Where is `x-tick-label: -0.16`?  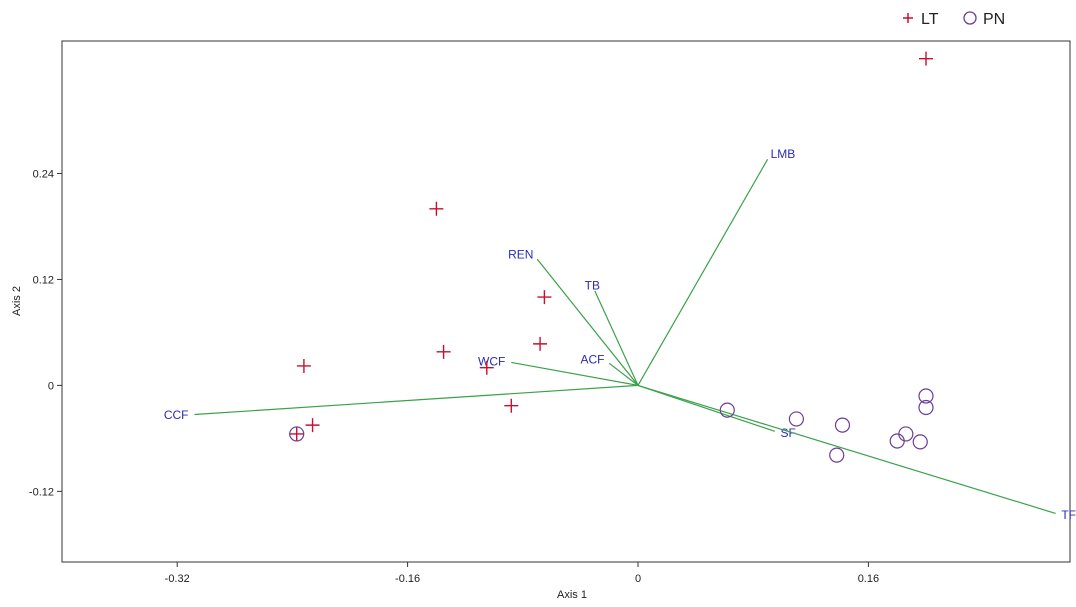
x-tick-label: -0.16 is located at coordinates (407, 579).